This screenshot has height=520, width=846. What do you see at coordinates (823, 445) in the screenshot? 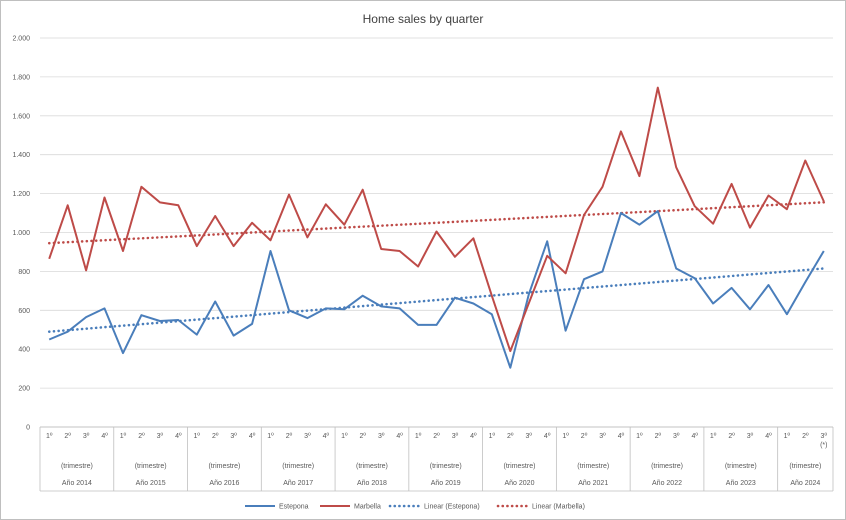
I see `x-tick-label: (*)` at bounding box center [823, 445].